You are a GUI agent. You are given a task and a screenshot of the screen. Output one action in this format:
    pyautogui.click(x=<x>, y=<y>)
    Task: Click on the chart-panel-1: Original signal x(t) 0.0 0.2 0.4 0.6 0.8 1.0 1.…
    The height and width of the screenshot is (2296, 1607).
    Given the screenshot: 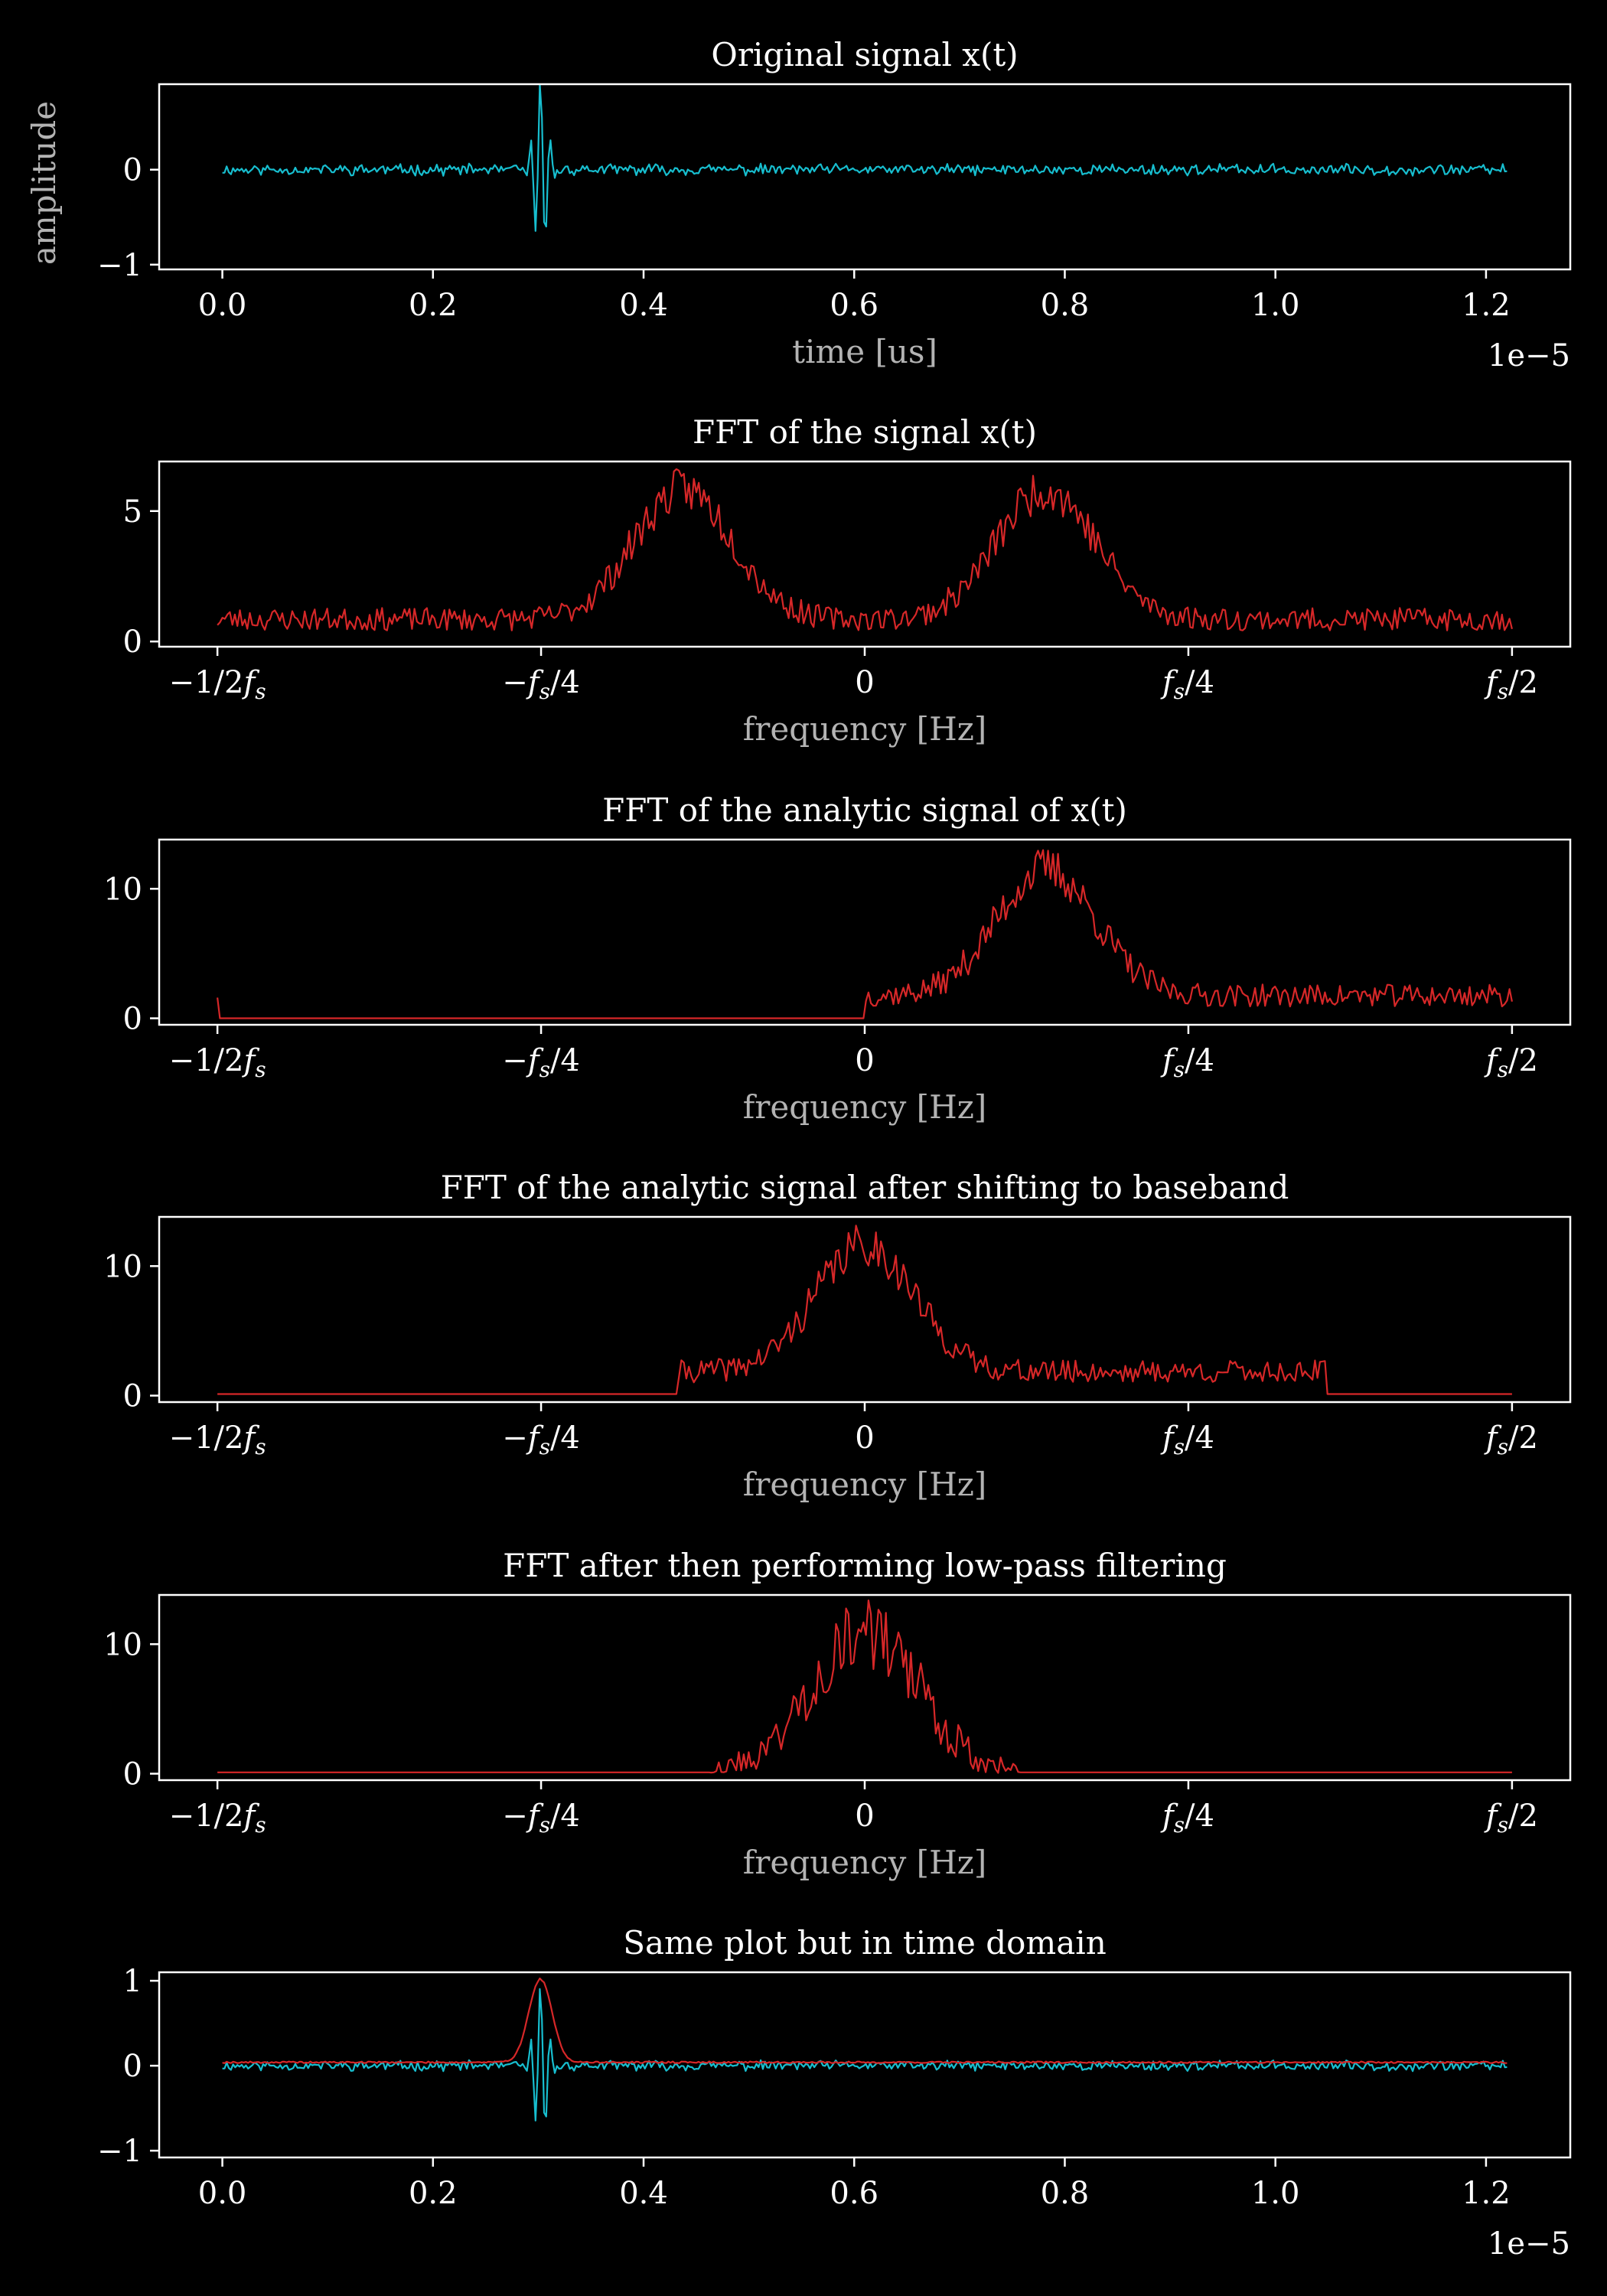 What is the action you would take?
    pyautogui.click(x=799, y=204)
    